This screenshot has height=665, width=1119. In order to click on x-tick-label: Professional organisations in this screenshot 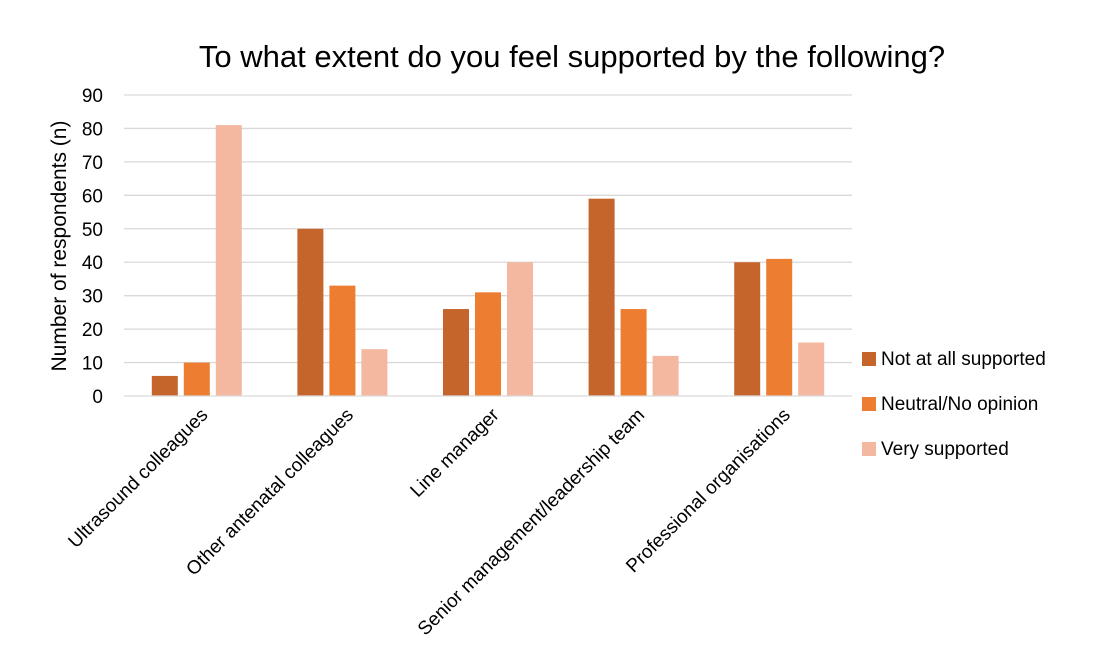, I will do `click(708, 491)`.